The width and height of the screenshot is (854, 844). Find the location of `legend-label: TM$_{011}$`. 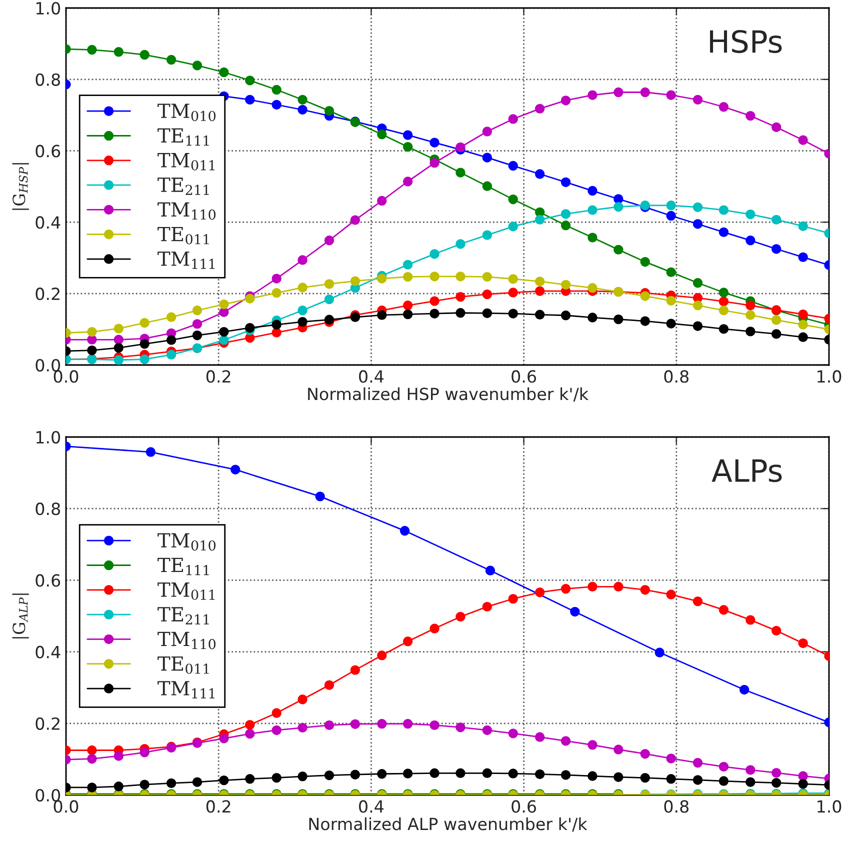

legend-label: TM$_{011}$ is located at coordinates (186, 161).